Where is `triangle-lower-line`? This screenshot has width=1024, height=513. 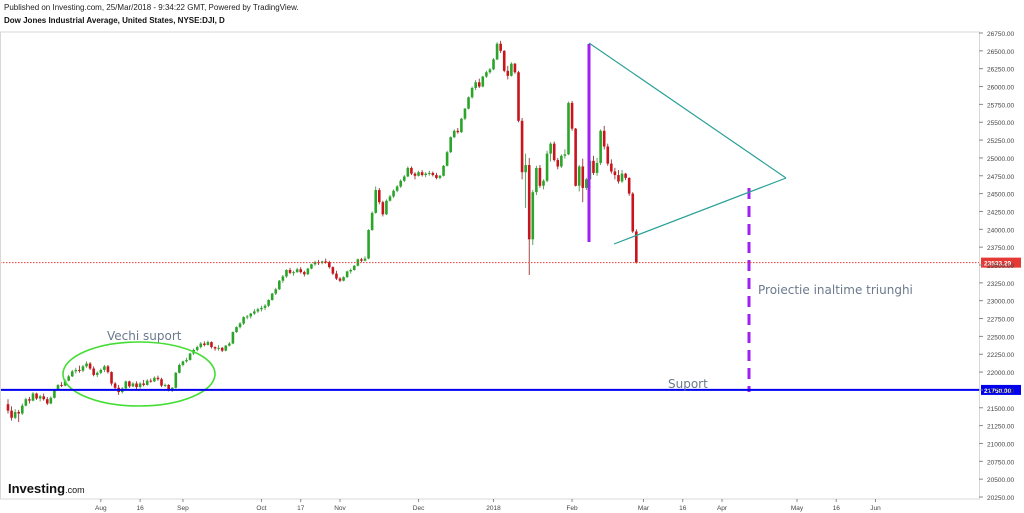 triangle-lower-line is located at coordinates (700, 211).